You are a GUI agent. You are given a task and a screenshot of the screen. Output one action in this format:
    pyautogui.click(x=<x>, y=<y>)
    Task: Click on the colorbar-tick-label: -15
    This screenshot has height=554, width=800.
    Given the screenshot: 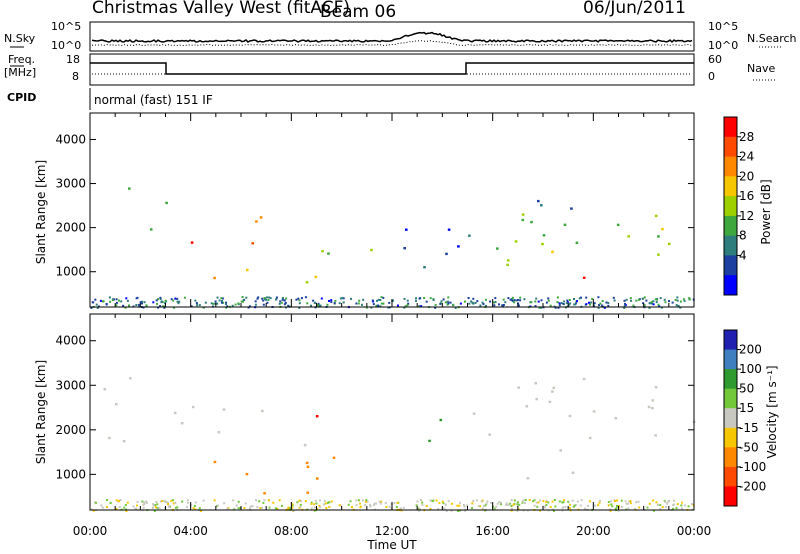 What is the action you would take?
    pyautogui.click(x=749, y=428)
    